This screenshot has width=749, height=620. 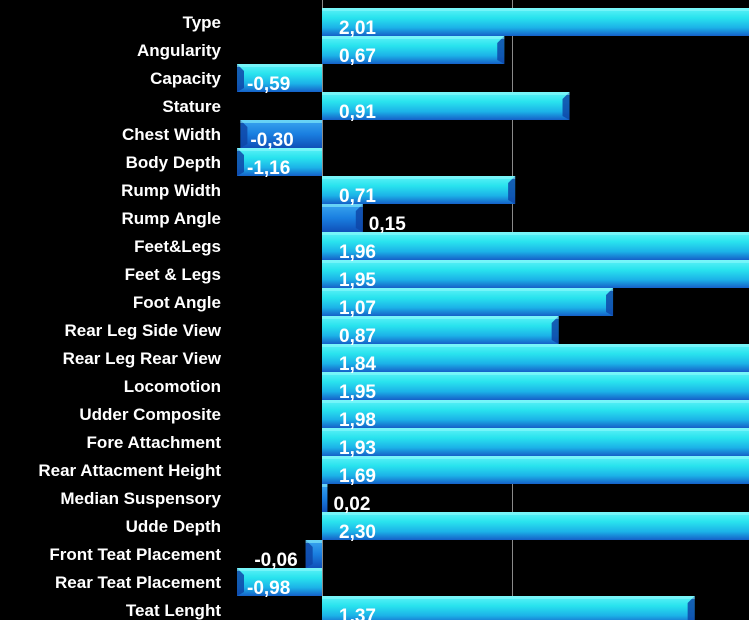 I want to click on category-label: Udder Composite, so click(x=150, y=414).